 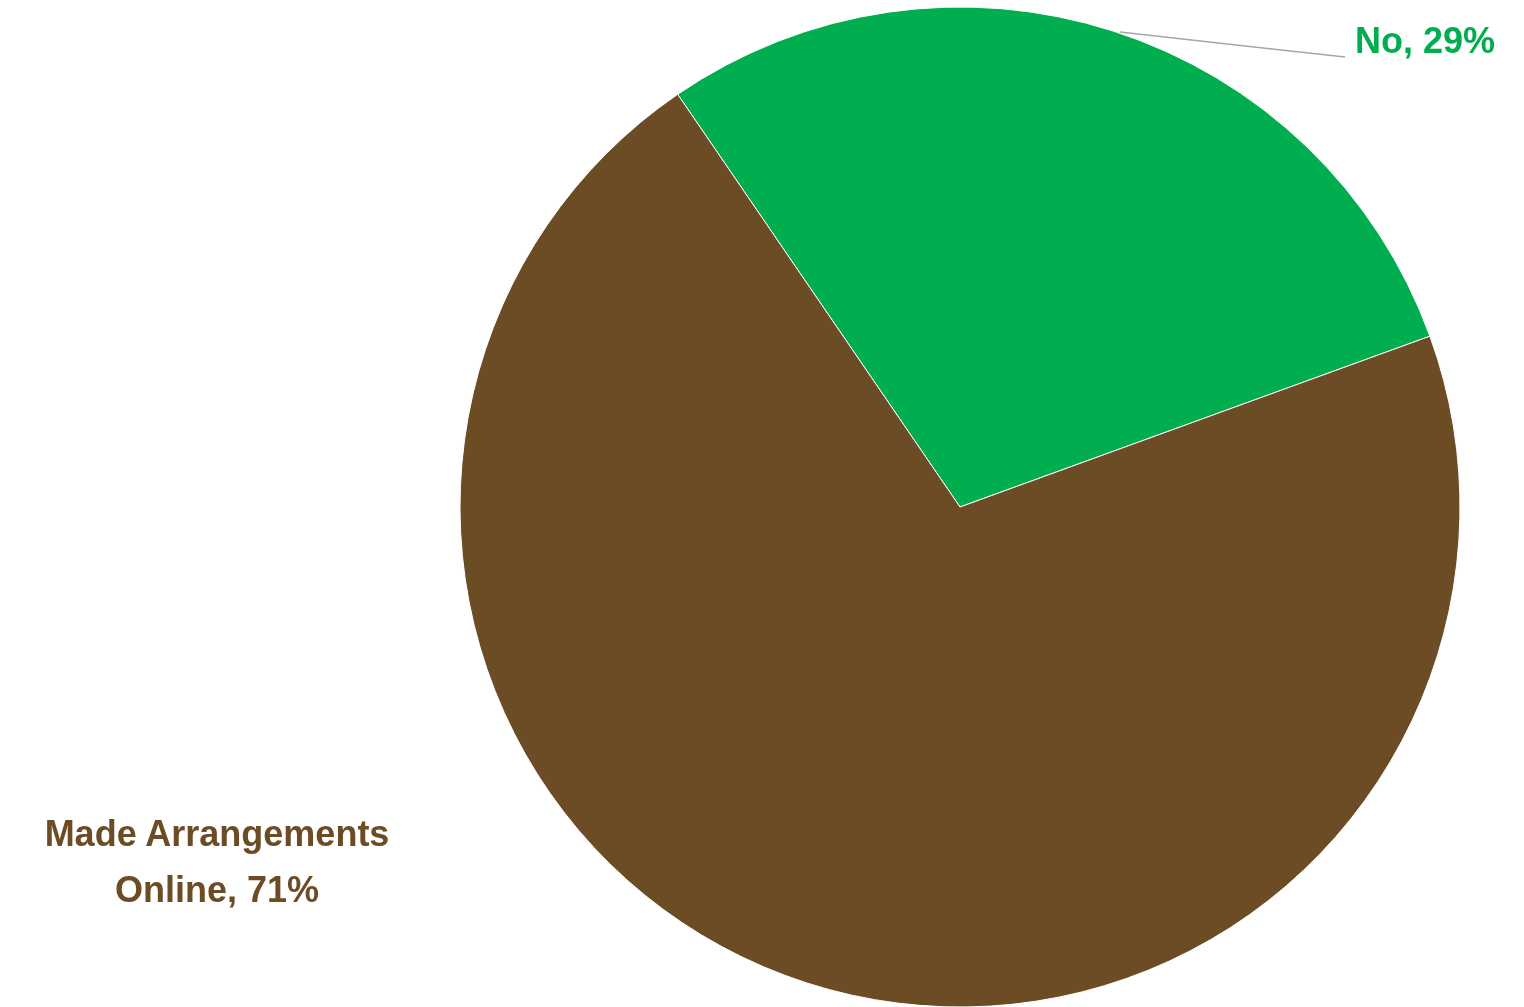 What do you see at coordinates (1425, 40) in the screenshot?
I see `slice-label: No, 29%` at bounding box center [1425, 40].